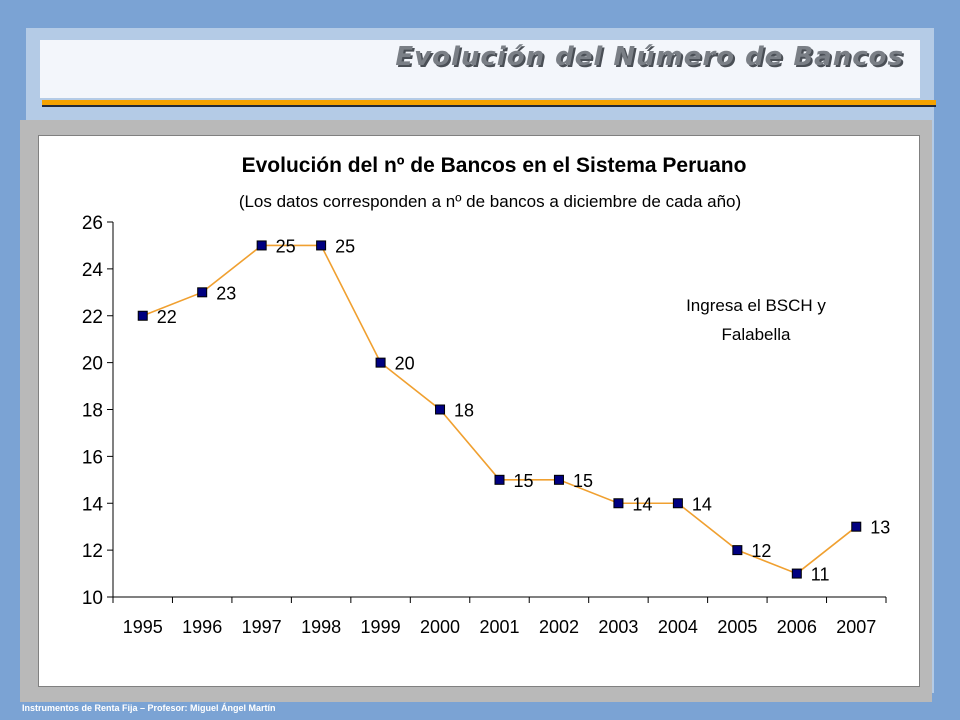 This screenshot has width=960, height=720. I want to click on data-label: 12, so click(761, 551).